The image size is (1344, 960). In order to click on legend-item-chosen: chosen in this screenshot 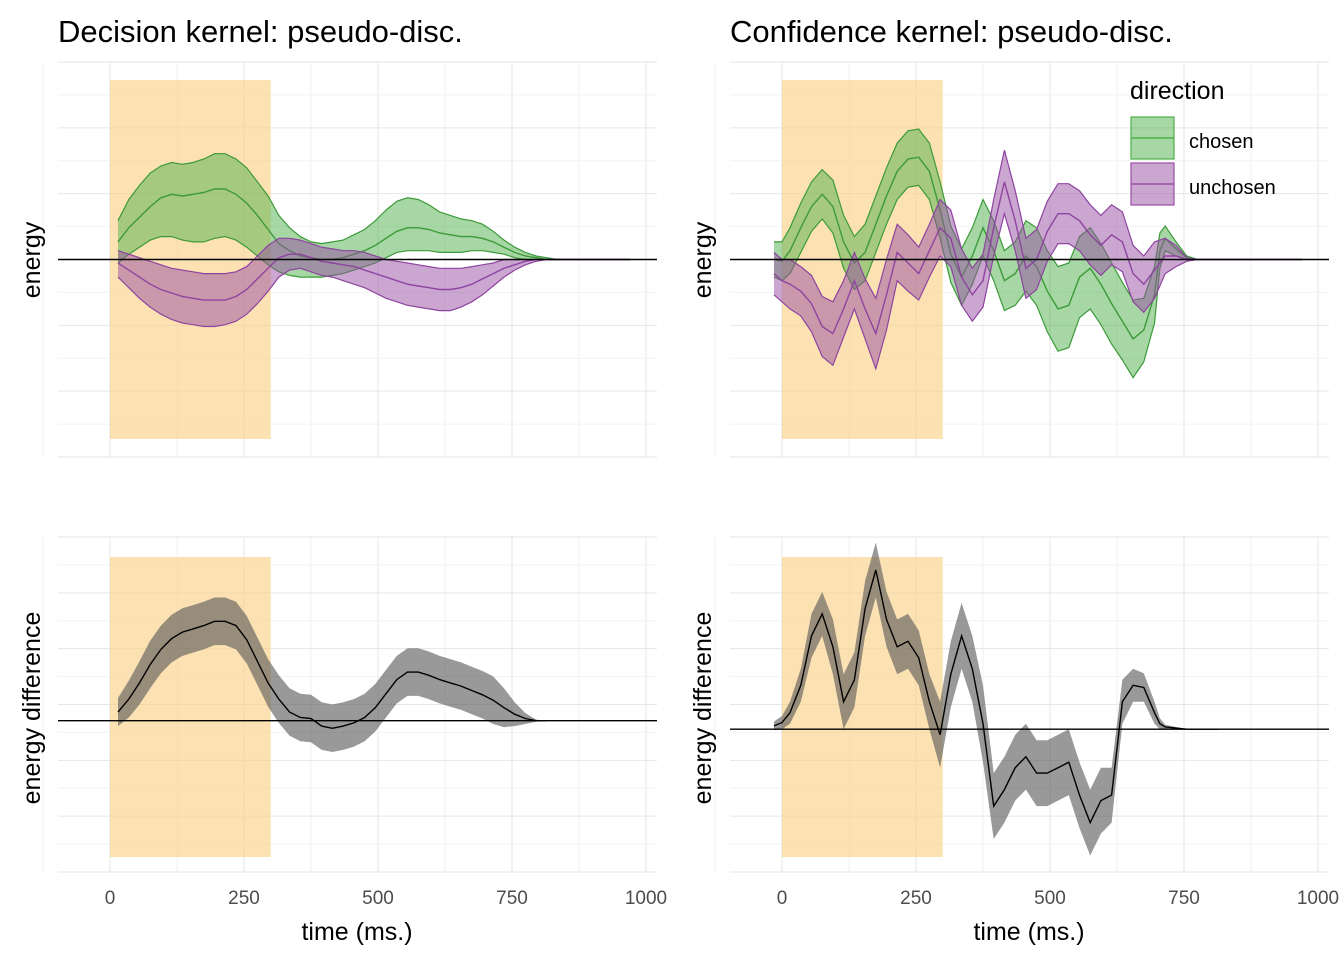, I will do `click(1192, 138)`.